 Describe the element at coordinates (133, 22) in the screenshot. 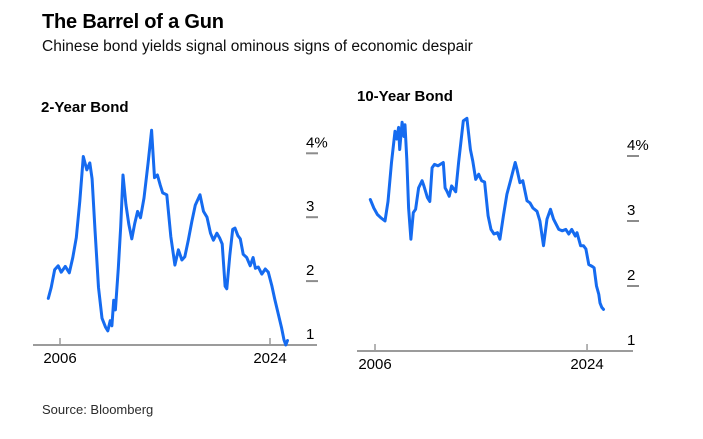

I see `figure-title: The Barrel of a Gun` at that location.